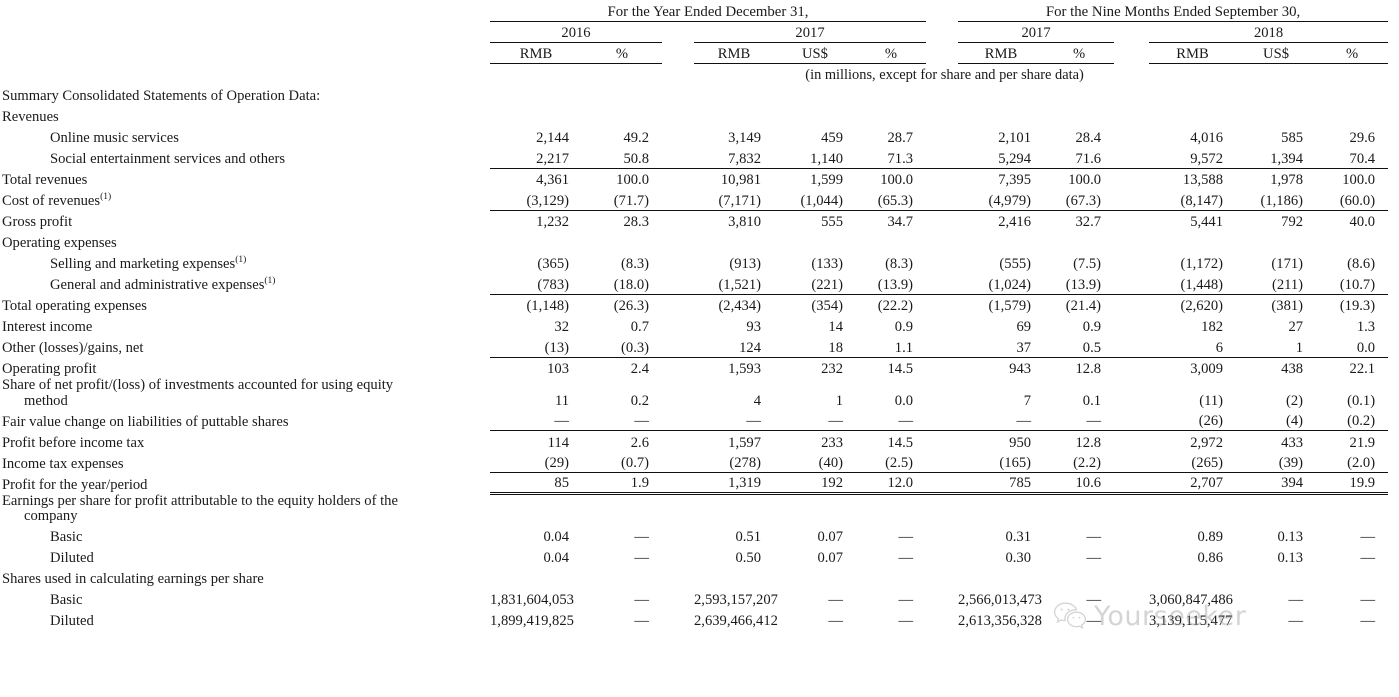 The height and width of the screenshot is (697, 1399). Describe the element at coordinates (1292, 138) in the screenshot. I see `table-cell: 585` at that location.